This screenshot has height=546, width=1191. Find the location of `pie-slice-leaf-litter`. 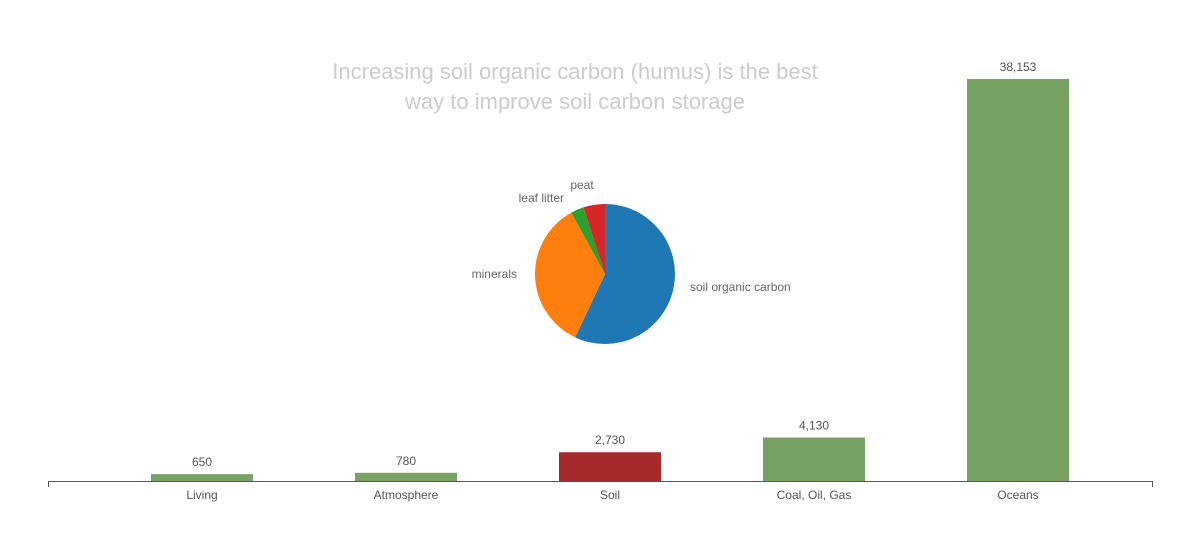

pie-slice-leaf-litter is located at coordinates (588, 240).